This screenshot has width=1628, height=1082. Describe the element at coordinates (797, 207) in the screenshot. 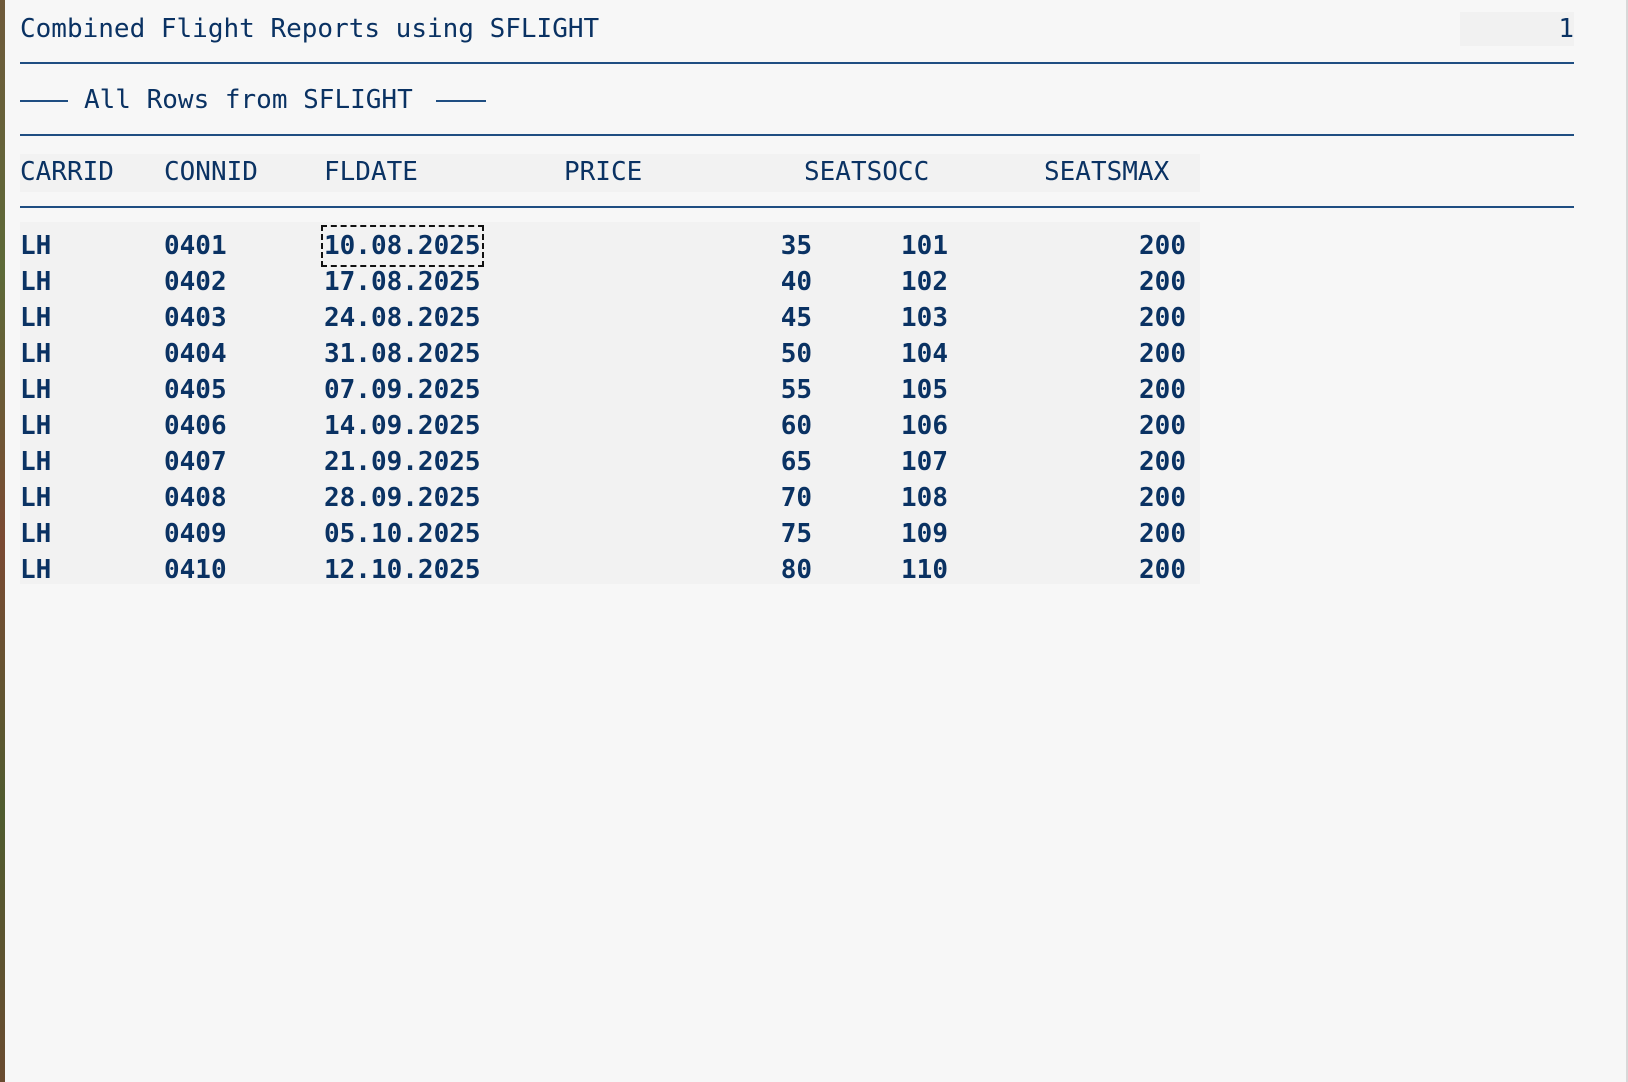

I see `header-divider` at that location.